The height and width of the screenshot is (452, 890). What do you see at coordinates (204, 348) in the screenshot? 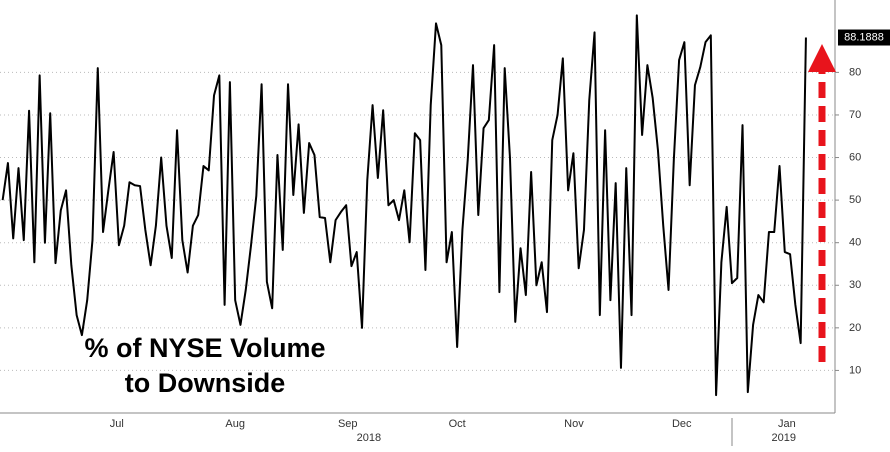
I see `annotation: % of NYSE Volume` at bounding box center [204, 348].